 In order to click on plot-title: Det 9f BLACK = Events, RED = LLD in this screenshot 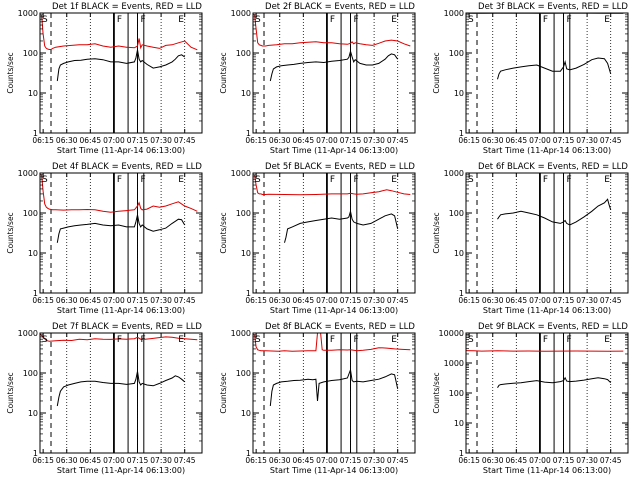, I will do `click(553, 327)`.